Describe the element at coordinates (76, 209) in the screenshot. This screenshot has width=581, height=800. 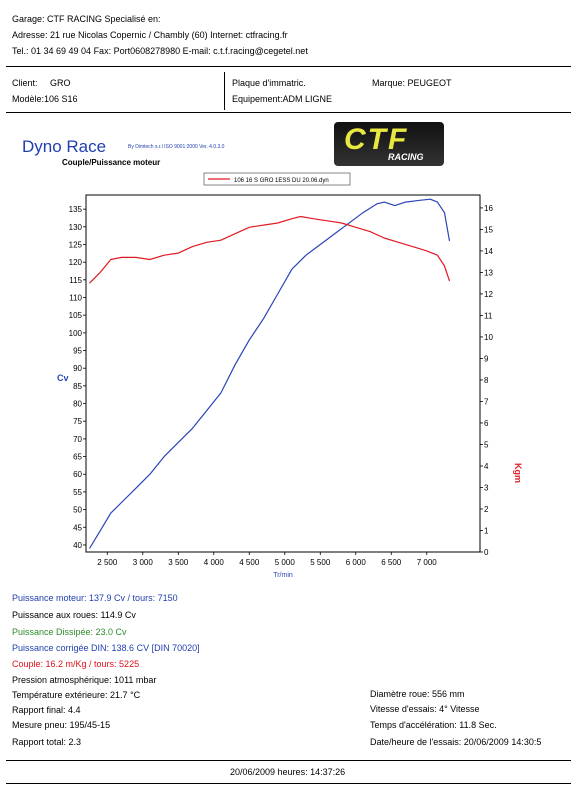
I see `y-tick-label-left: 135` at that location.